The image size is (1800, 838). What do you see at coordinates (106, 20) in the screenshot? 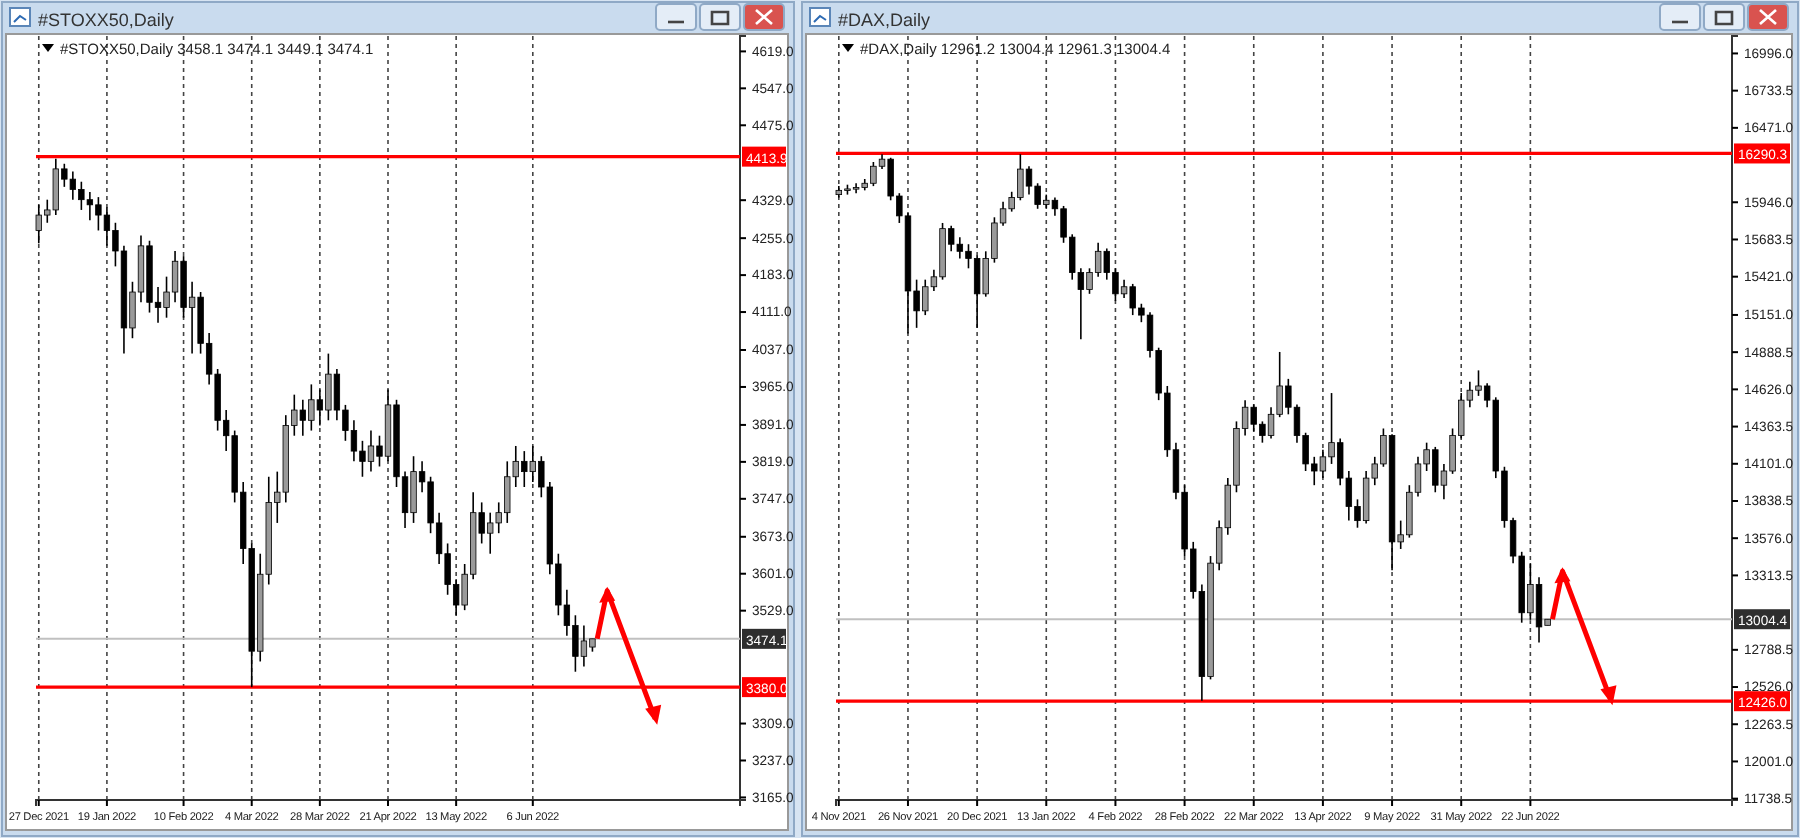
I see `chart-title: #STOXX50,Daily` at bounding box center [106, 20].